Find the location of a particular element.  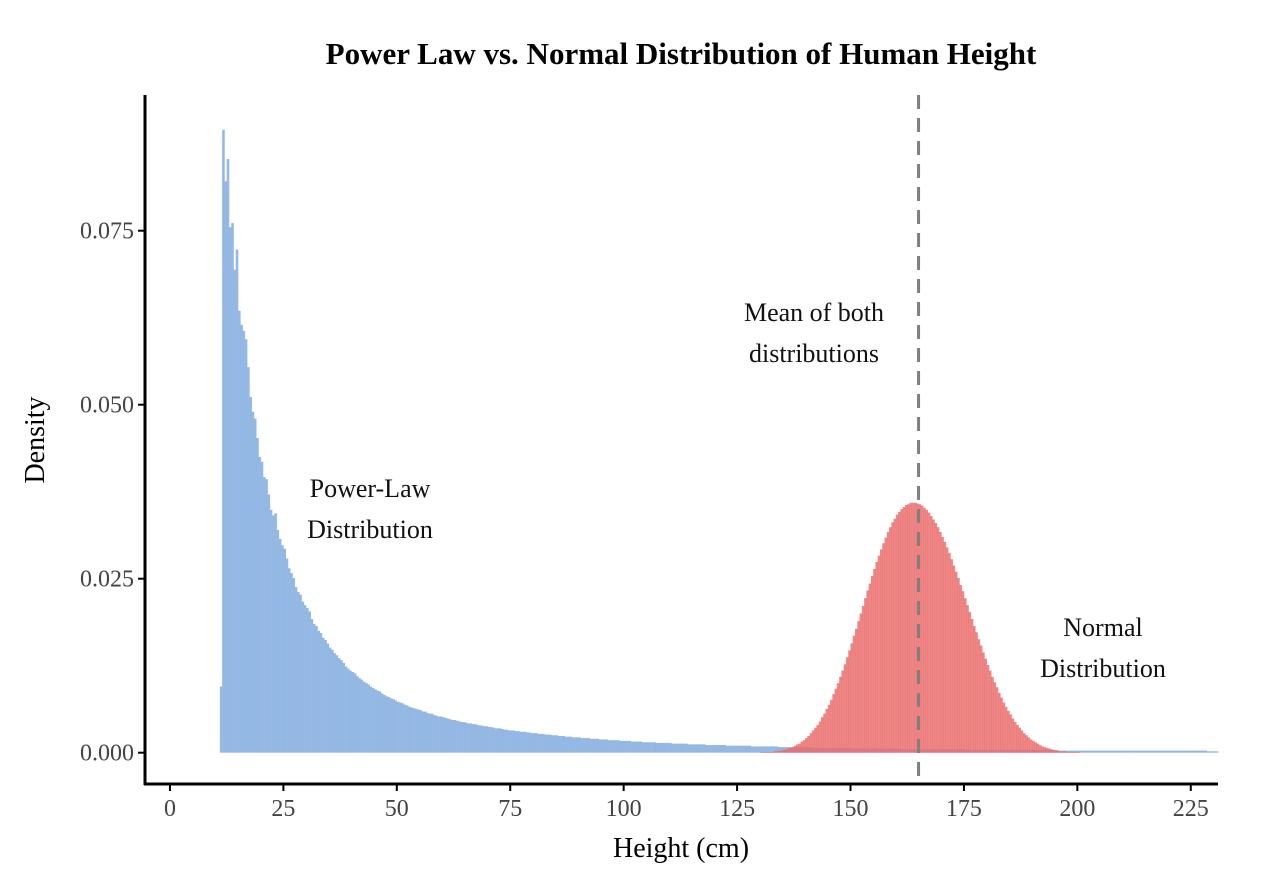

normal-annotation-line-2: Distribution is located at coordinates (1103, 668).